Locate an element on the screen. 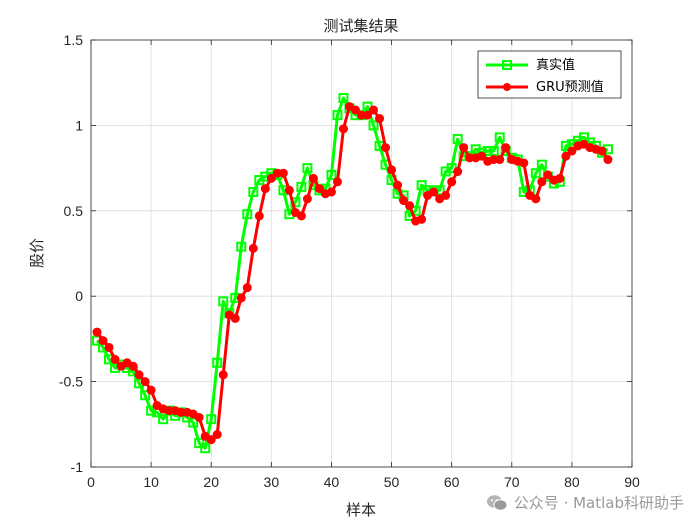 The width and height of the screenshot is (700, 525). y-axis-label: 股价 is located at coordinates (37, 253).